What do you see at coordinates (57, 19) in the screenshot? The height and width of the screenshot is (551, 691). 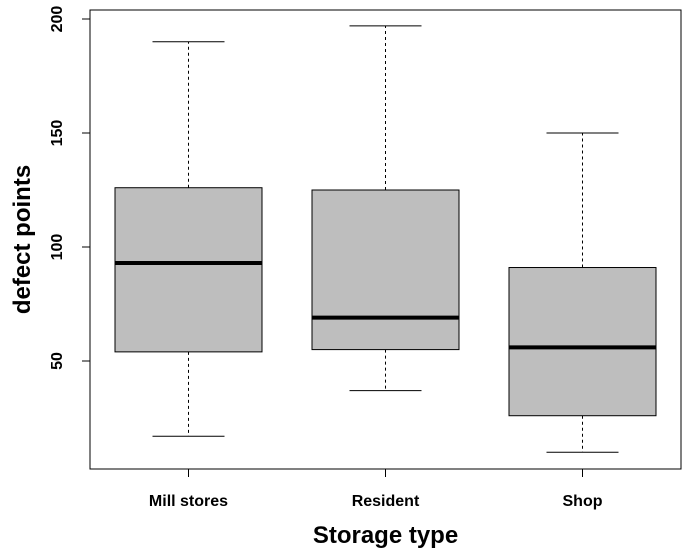 I see `y-tick-label: 200` at bounding box center [57, 19].